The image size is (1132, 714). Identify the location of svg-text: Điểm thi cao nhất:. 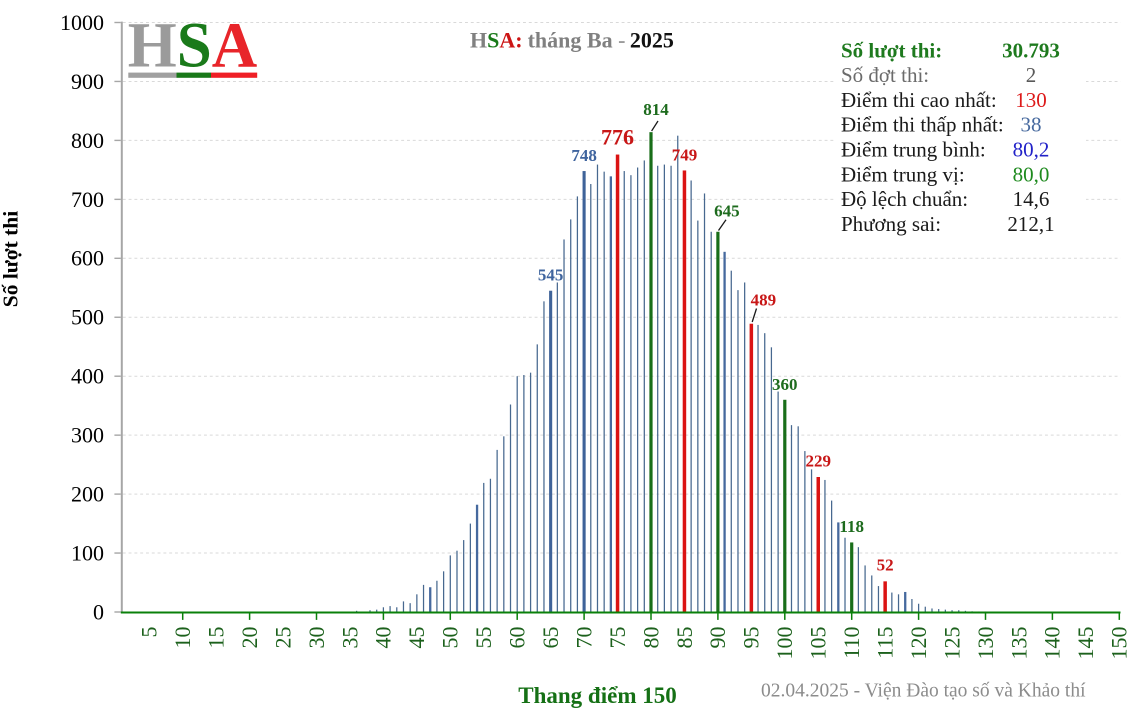
(919, 100).